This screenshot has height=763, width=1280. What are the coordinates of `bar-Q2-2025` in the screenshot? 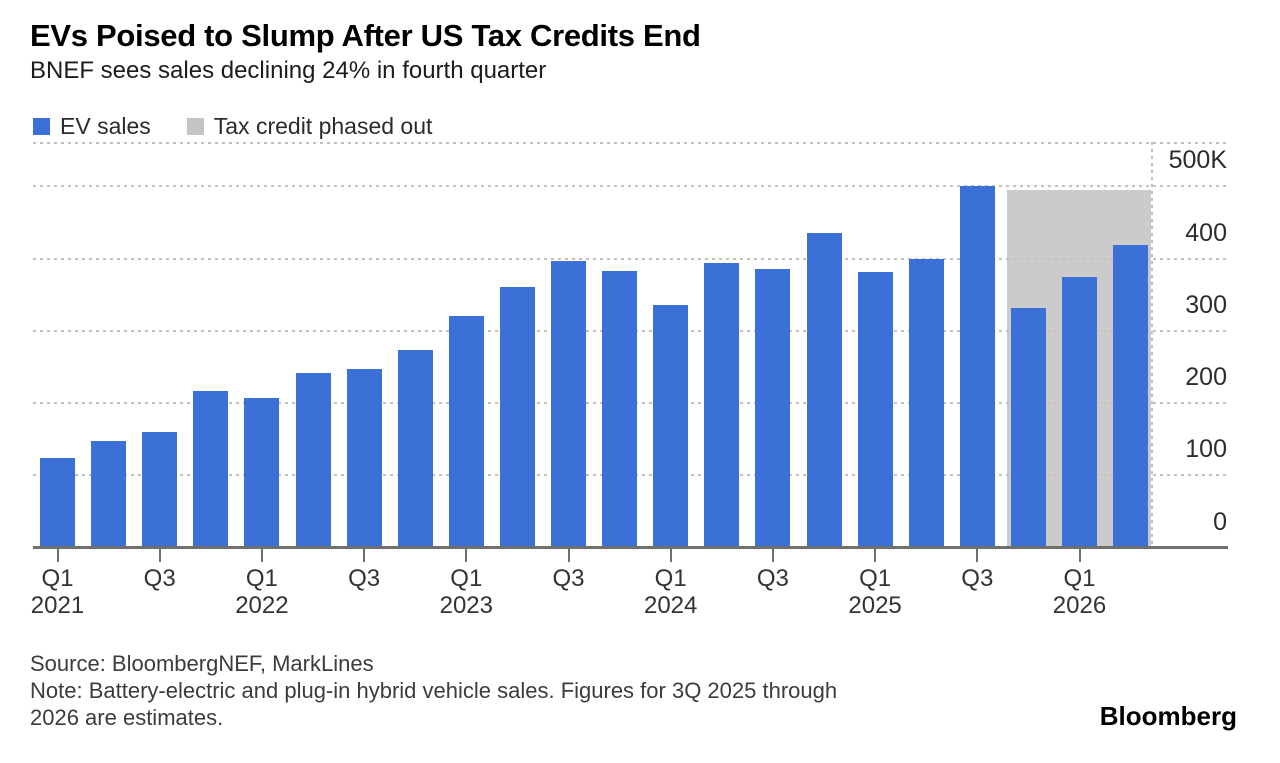 It's located at (926, 403).